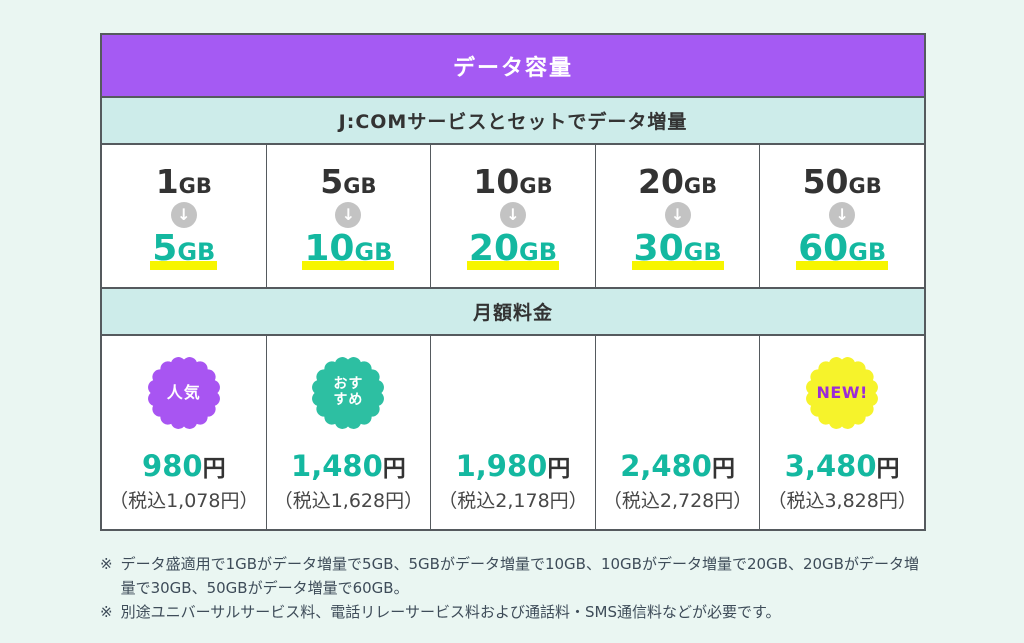 This screenshot has height=643, width=1024. I want to click on boosted-capacity: 30GB, so click(677, 249).